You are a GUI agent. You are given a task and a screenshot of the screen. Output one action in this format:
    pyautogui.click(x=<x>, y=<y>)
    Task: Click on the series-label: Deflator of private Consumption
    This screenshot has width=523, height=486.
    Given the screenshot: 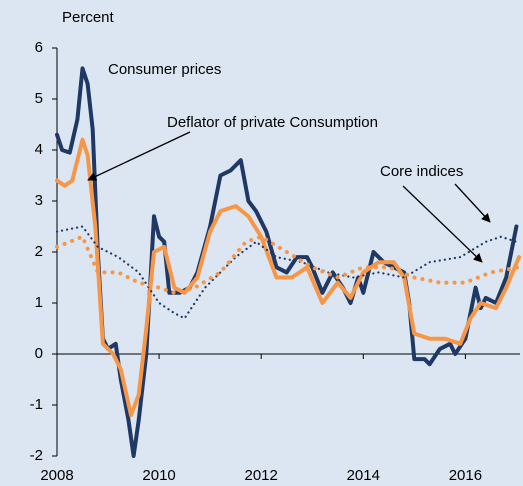 What is the action you would take?
    pyautogui.click(x=272, y=122)
    